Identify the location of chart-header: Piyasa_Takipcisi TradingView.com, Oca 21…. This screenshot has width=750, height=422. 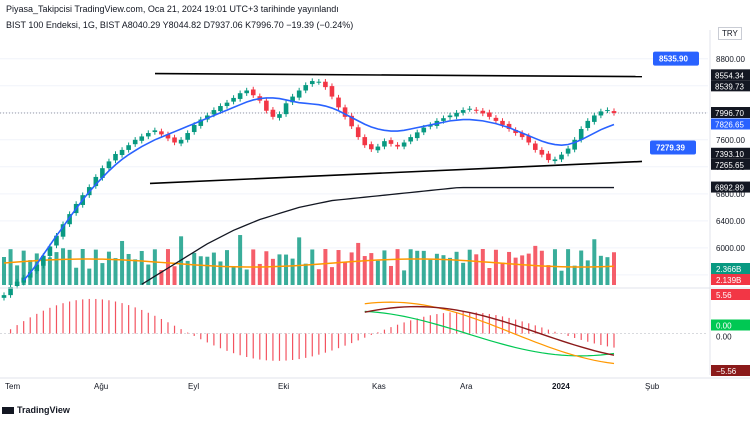
(375, 20).